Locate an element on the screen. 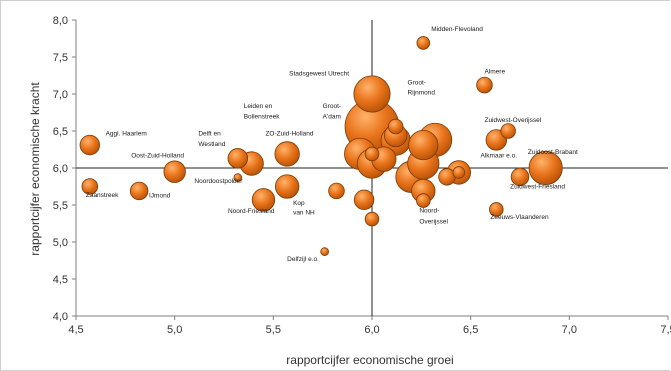  region-label: Zeeuws-Vlaanderen is located at coordinates (519, 217).